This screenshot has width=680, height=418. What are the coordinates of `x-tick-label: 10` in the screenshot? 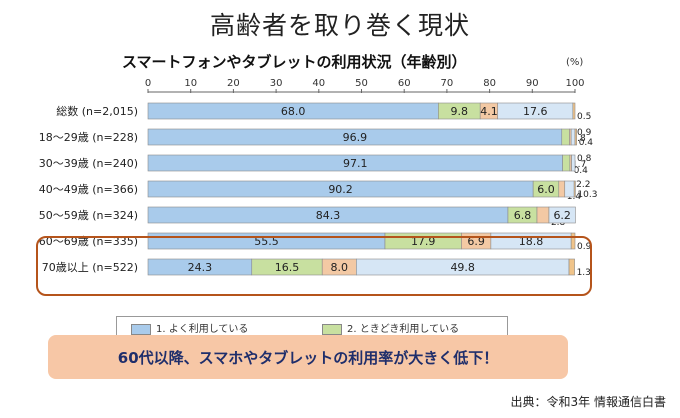 It's located at (190, 83).